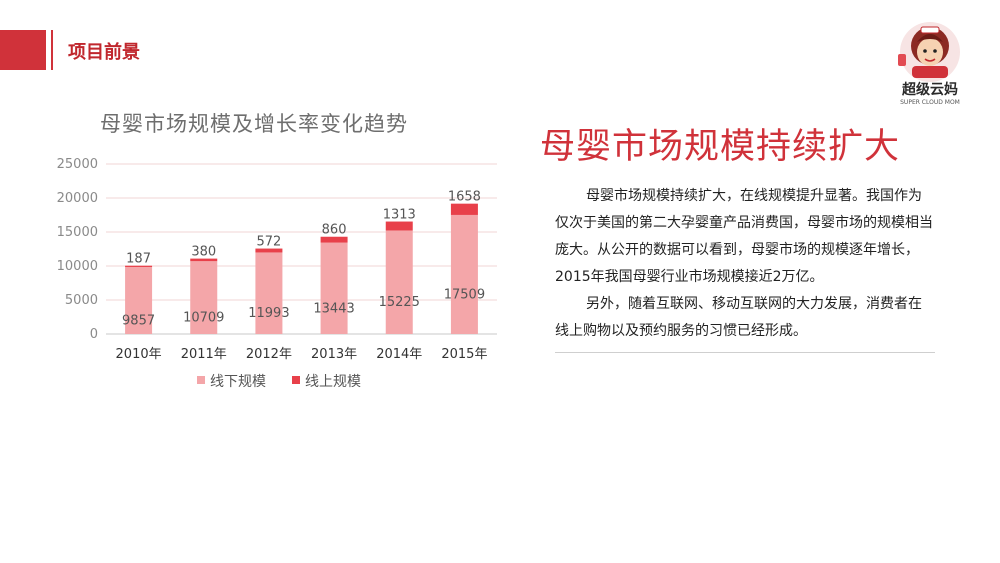  Describe the element at coordinates (464, 294) in the screenshot. I see `data-label-offline: 17509` at that location.